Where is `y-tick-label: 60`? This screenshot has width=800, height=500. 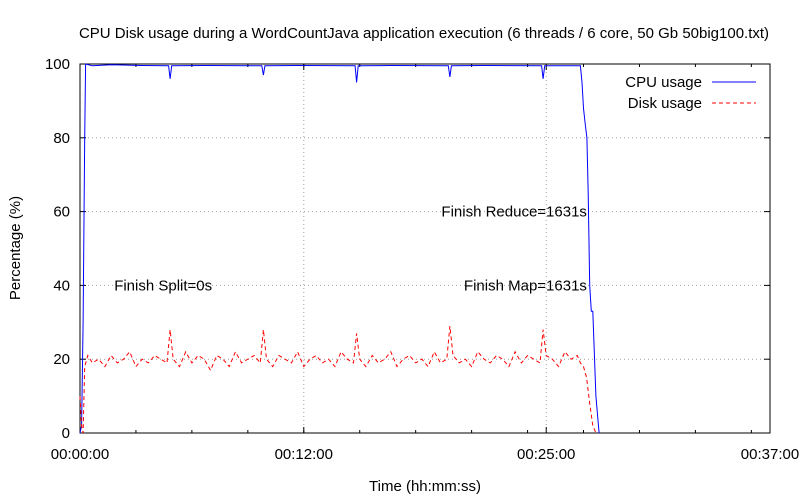
y-tick-label: 60 is located at coordinates (61, 212).